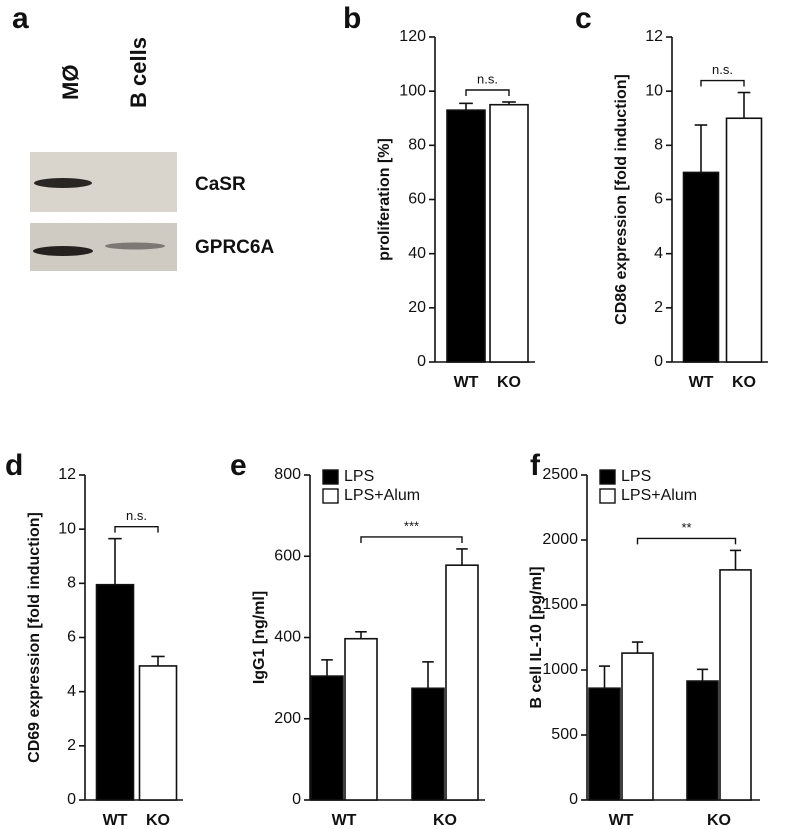 This screenshot has width=787, height=829. Describe the element at coordinates (412, 36) in the screenshot. I see `y-tick-label: 120` at that location.